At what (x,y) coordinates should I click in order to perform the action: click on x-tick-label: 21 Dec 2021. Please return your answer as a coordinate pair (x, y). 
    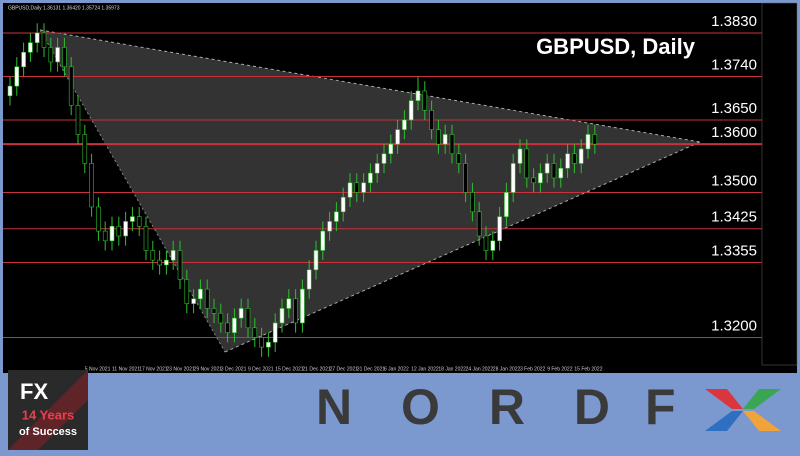
    Looking at the image, I should click on (316, 369).